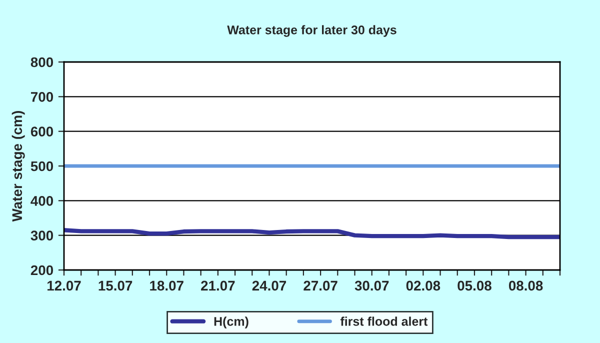  Describe the element at coordinates (42, 201) in the screenshot. I see `y-tick-label: 400` at that location.